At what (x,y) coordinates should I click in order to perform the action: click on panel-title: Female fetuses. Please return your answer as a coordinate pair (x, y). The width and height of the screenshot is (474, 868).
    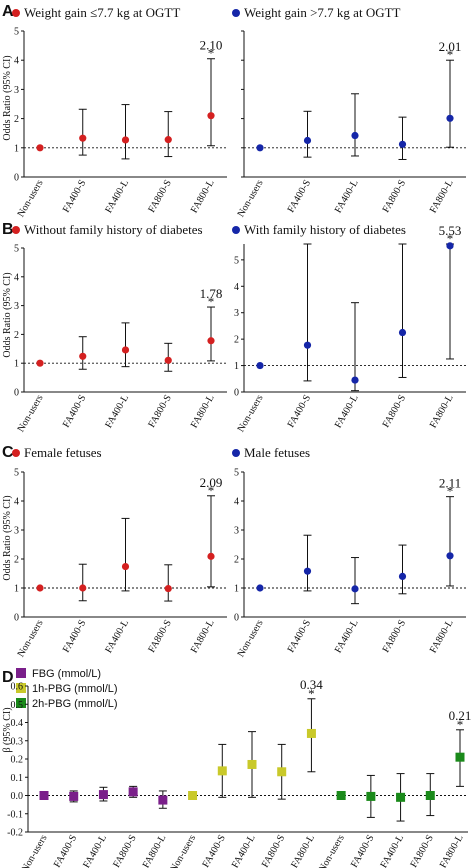
    Looking at the image, I should click on (63, 452).